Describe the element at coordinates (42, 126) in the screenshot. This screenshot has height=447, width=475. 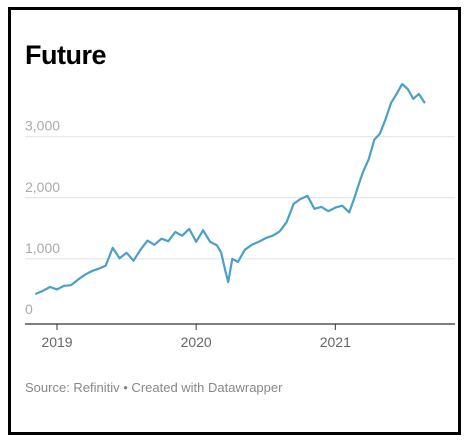
I see `y-tick-label: 3,000` at that location.